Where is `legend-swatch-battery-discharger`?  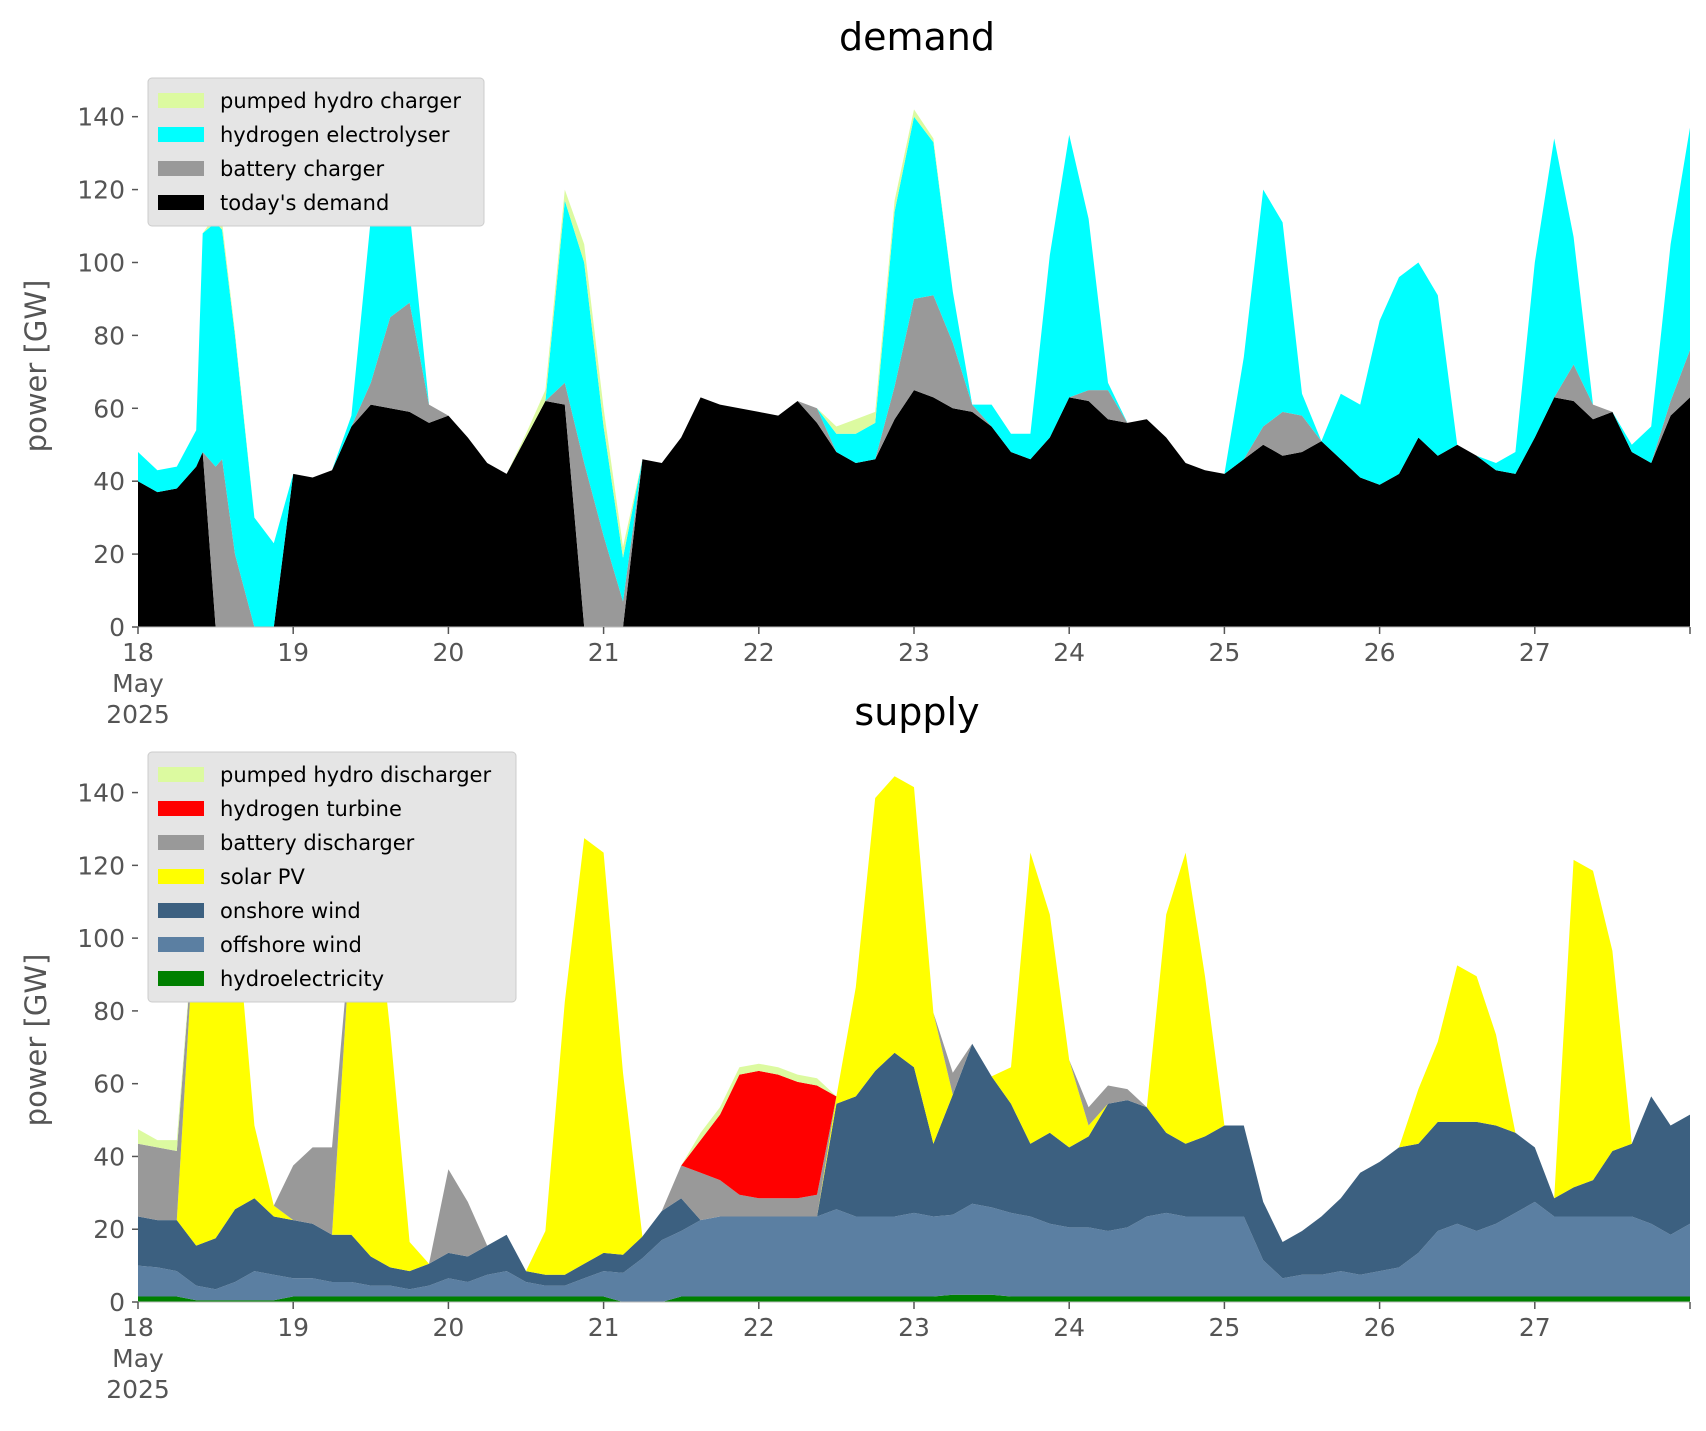 legend-swatch-battery-discharger is located at coordinates (181, 842).